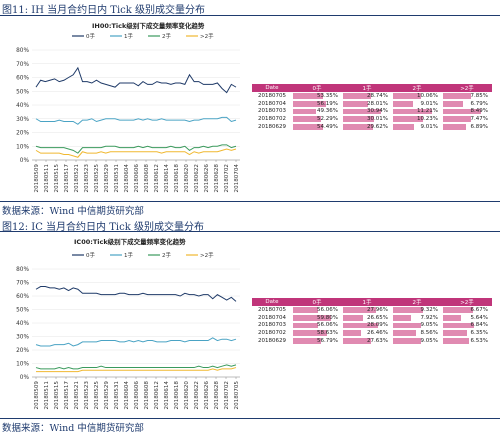  Describe the element at coordinates (177, 395) in the screenshot. I see `x-tick-label: 20180618` at that location.